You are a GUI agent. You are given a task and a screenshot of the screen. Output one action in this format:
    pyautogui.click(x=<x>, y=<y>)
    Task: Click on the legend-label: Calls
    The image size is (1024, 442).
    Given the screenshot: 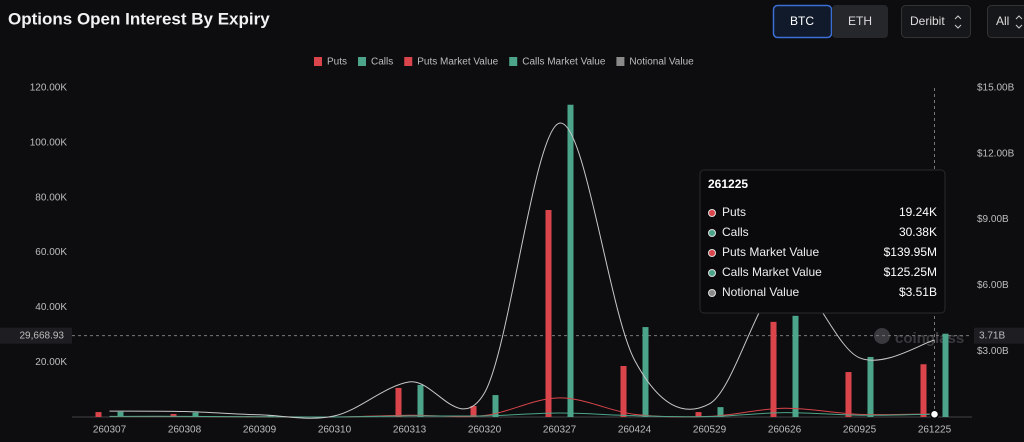 What is the action you would take?
    pyautogui.click(x=382, y=62)
    